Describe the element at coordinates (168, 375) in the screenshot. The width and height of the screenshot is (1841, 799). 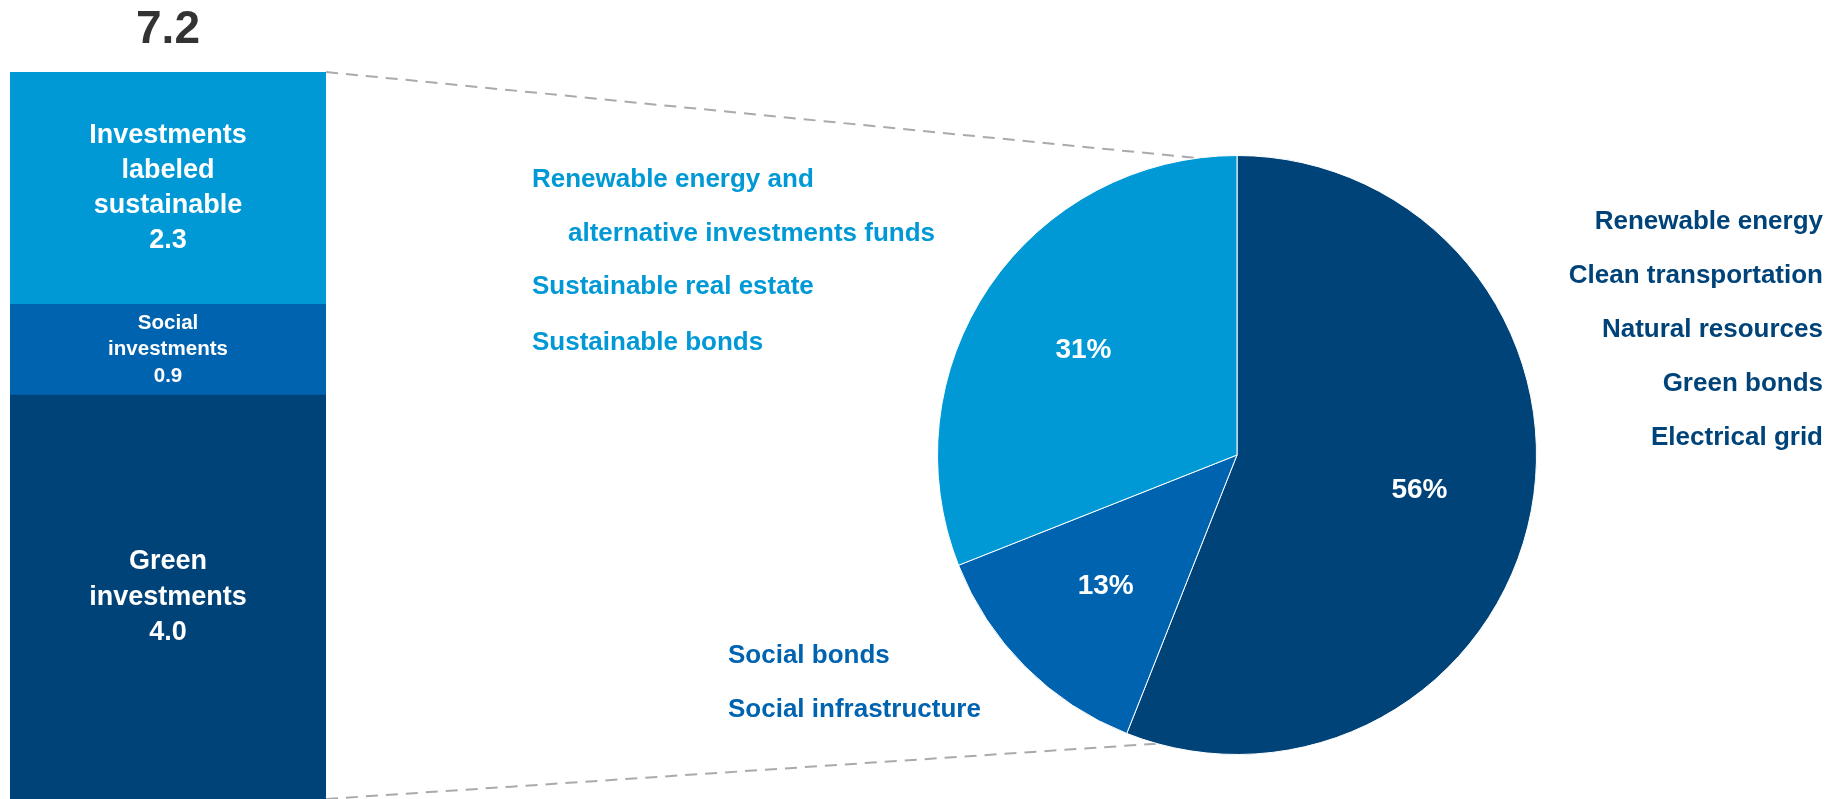
I see `data-label: 0.9` at that location.